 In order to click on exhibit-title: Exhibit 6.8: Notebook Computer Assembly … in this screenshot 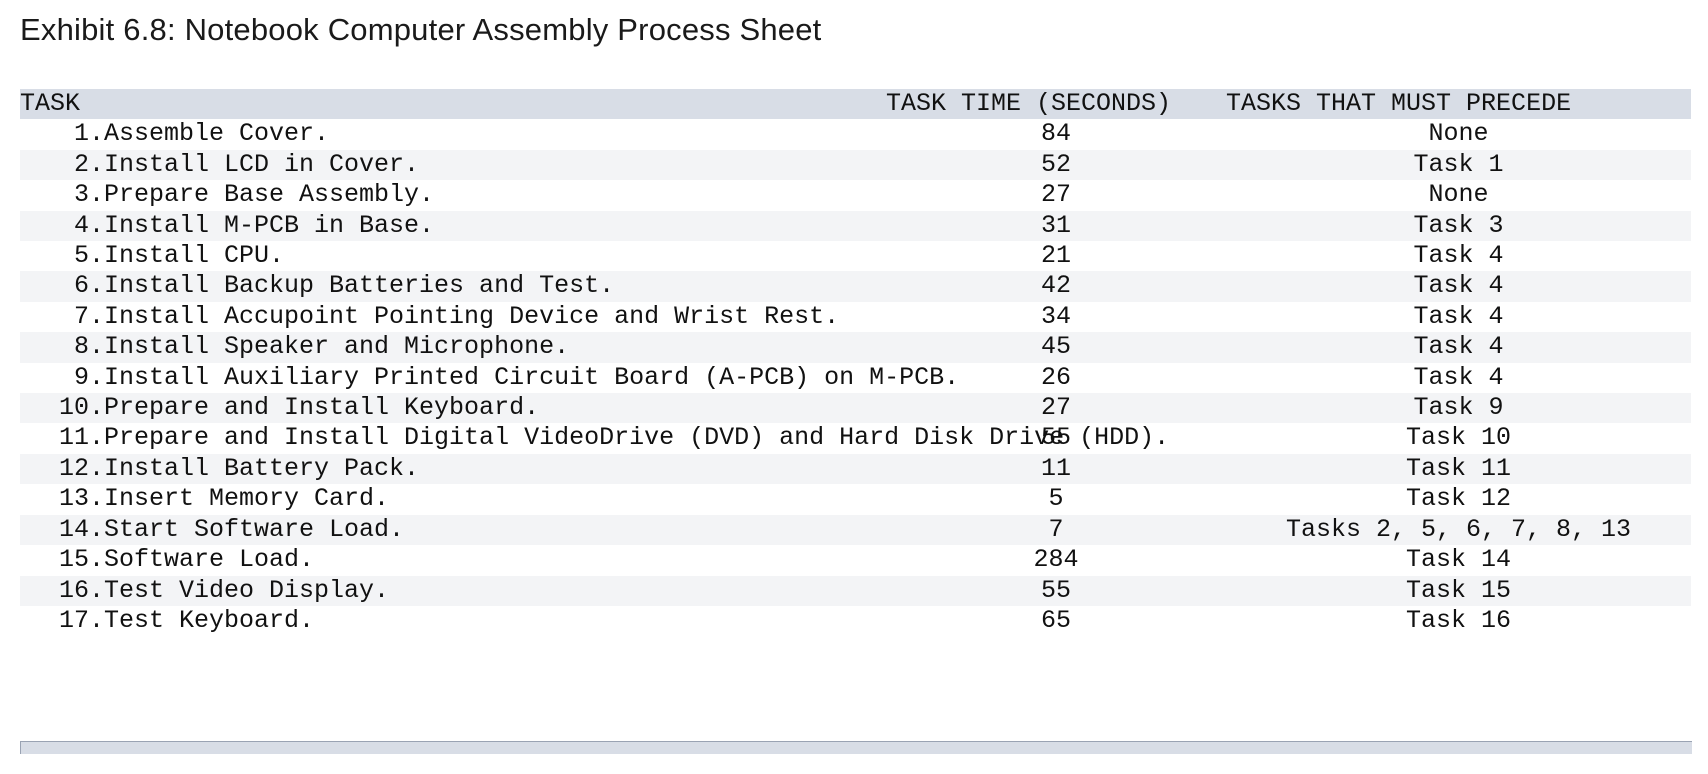, I will do `click(421, 29)`.